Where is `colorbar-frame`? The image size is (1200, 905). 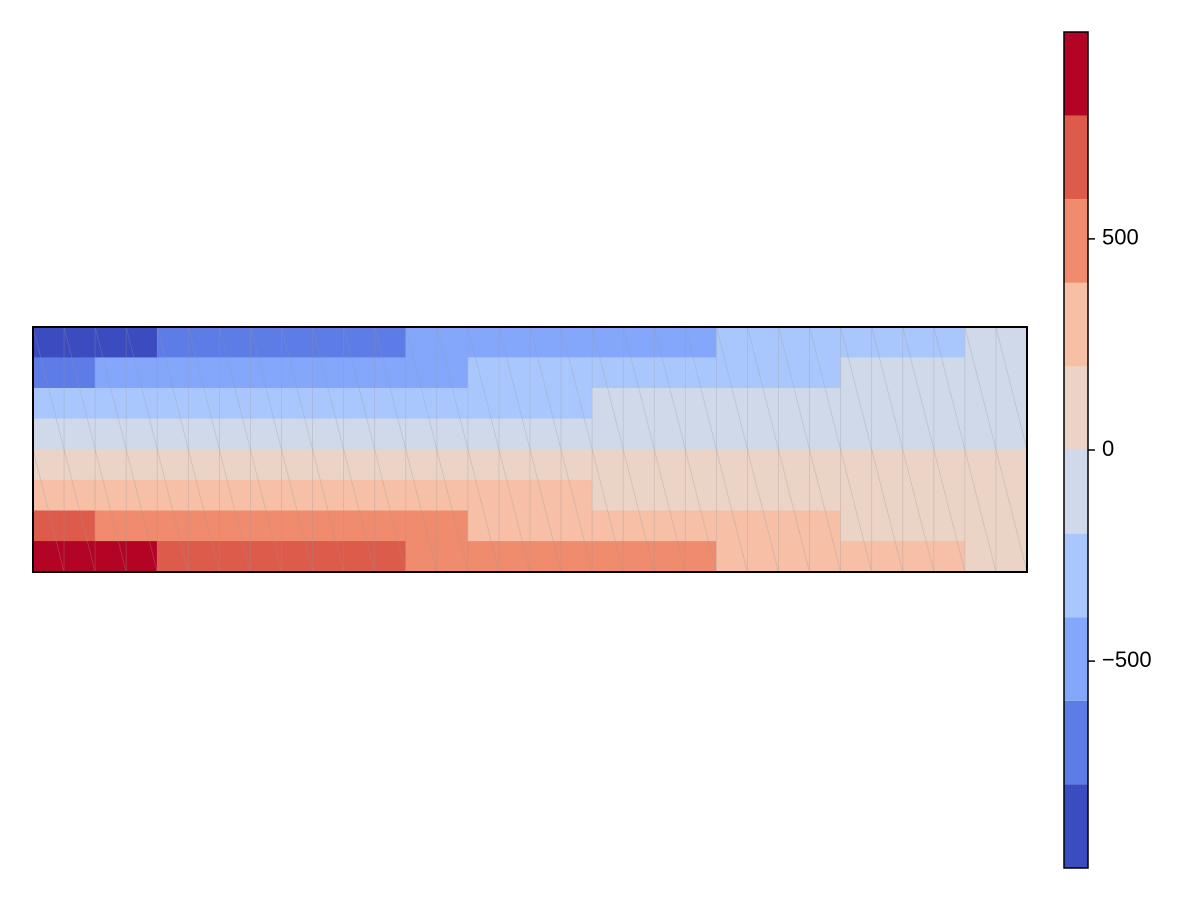 colorbar-frame is located at coordinates (1076, 450).